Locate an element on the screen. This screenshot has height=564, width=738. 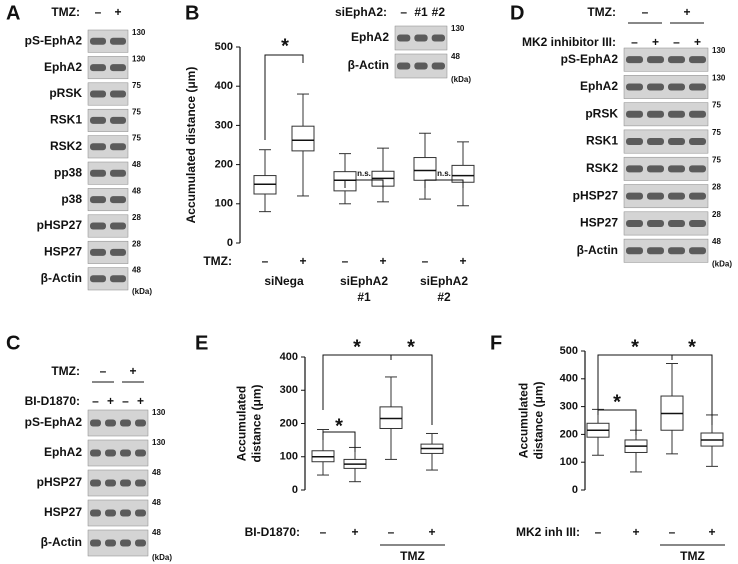
panel-letter: F is located at coordinates (496, 343).